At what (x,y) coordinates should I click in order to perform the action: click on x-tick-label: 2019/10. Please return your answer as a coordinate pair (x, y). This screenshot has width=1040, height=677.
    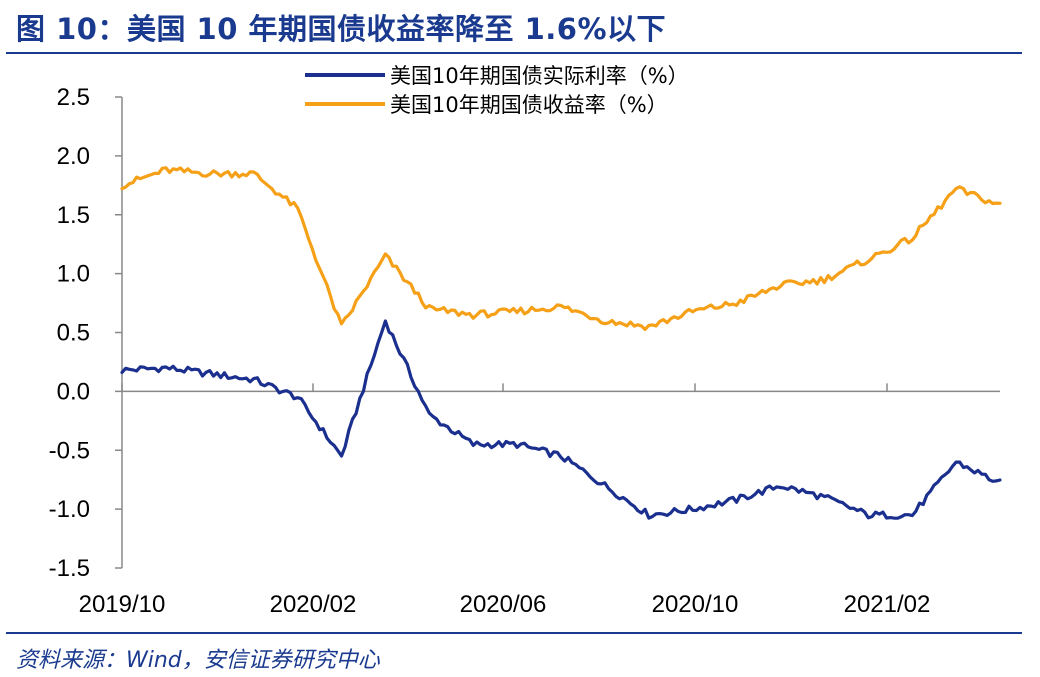
    Looking at the image, I should click on (122, 604).